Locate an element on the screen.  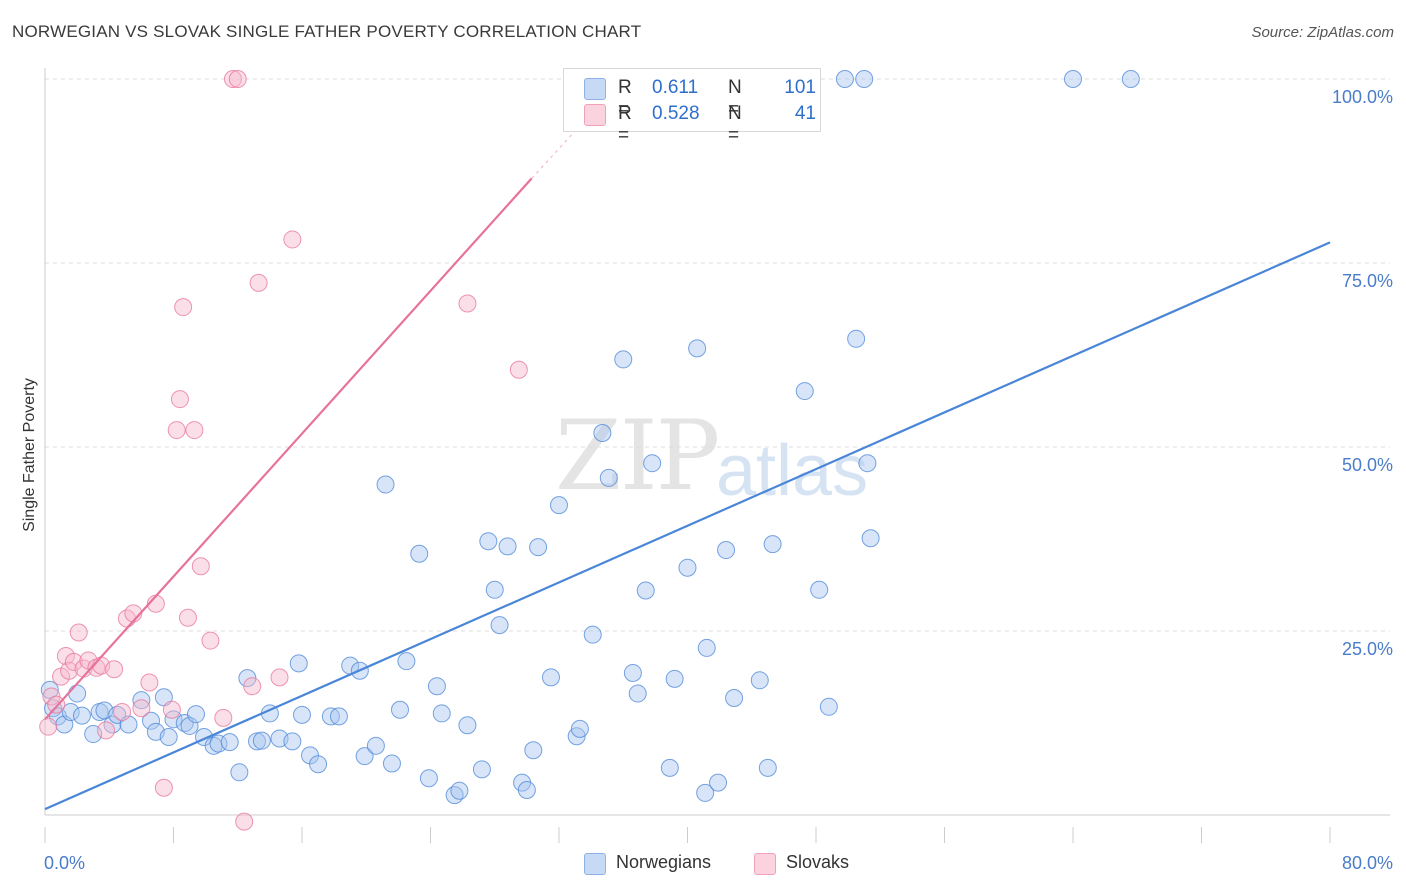
correlation-legend: R = 0.611 N = 101 R = 0.528 N = 41 is located at coordinates (692, 107).